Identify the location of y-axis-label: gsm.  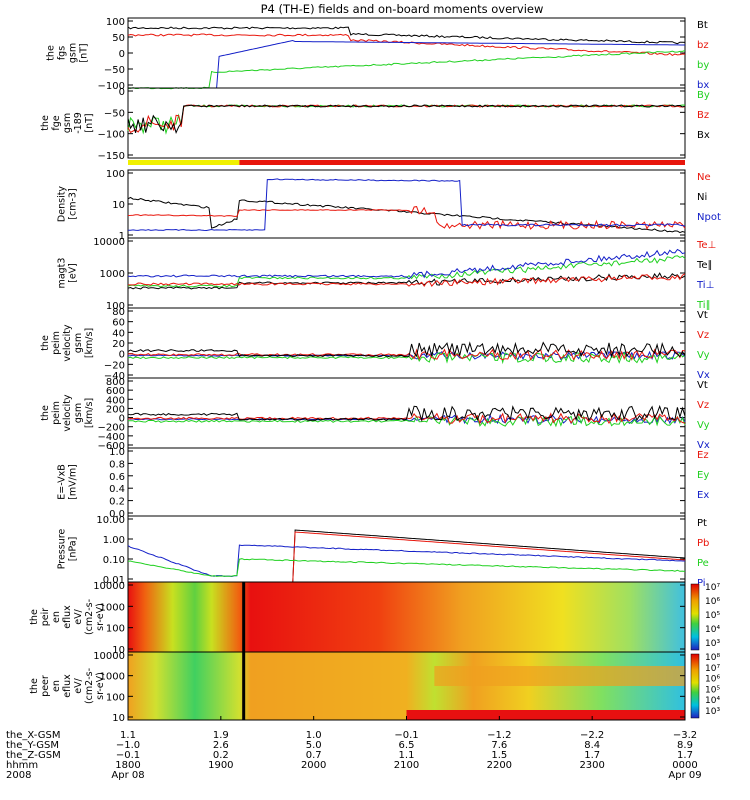
(78, 413).